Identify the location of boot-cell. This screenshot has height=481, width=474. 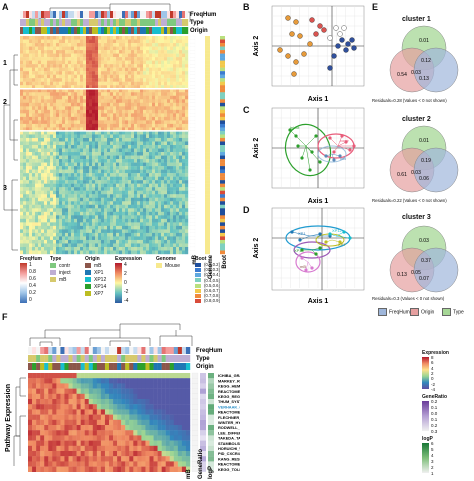
(222, 52).